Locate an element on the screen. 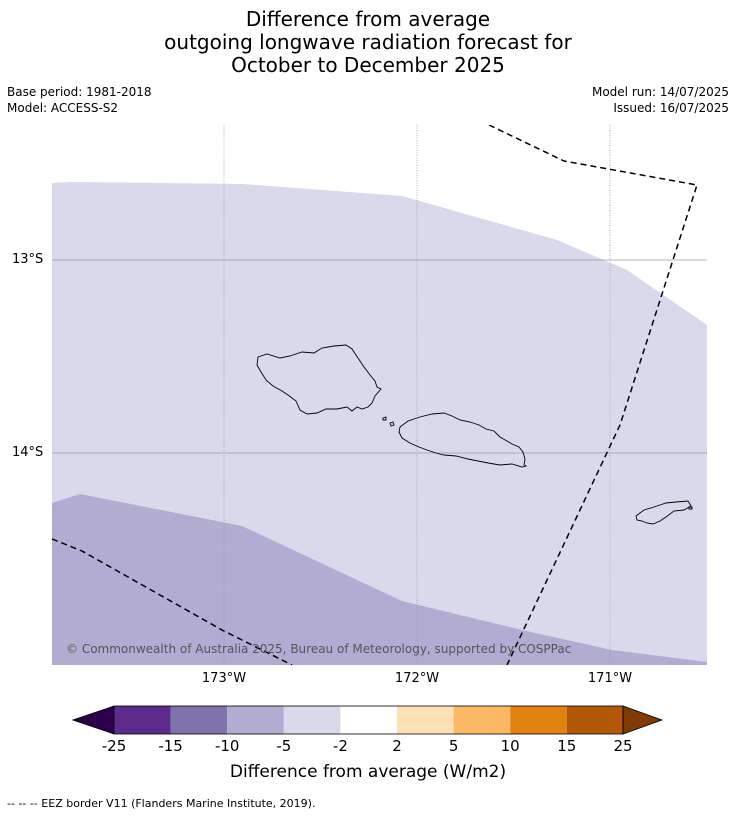 This screenshot has width=736, height=816. title-line-3: October to December 2025 is located at coordinates (368, 65).